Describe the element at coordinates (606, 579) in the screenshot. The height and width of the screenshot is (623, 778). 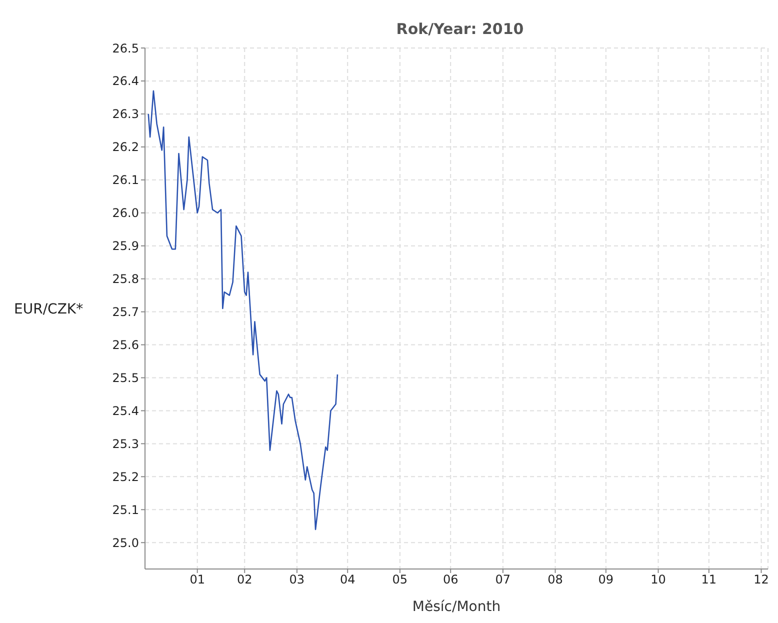
I see `x-tick-label: 09` at that location.